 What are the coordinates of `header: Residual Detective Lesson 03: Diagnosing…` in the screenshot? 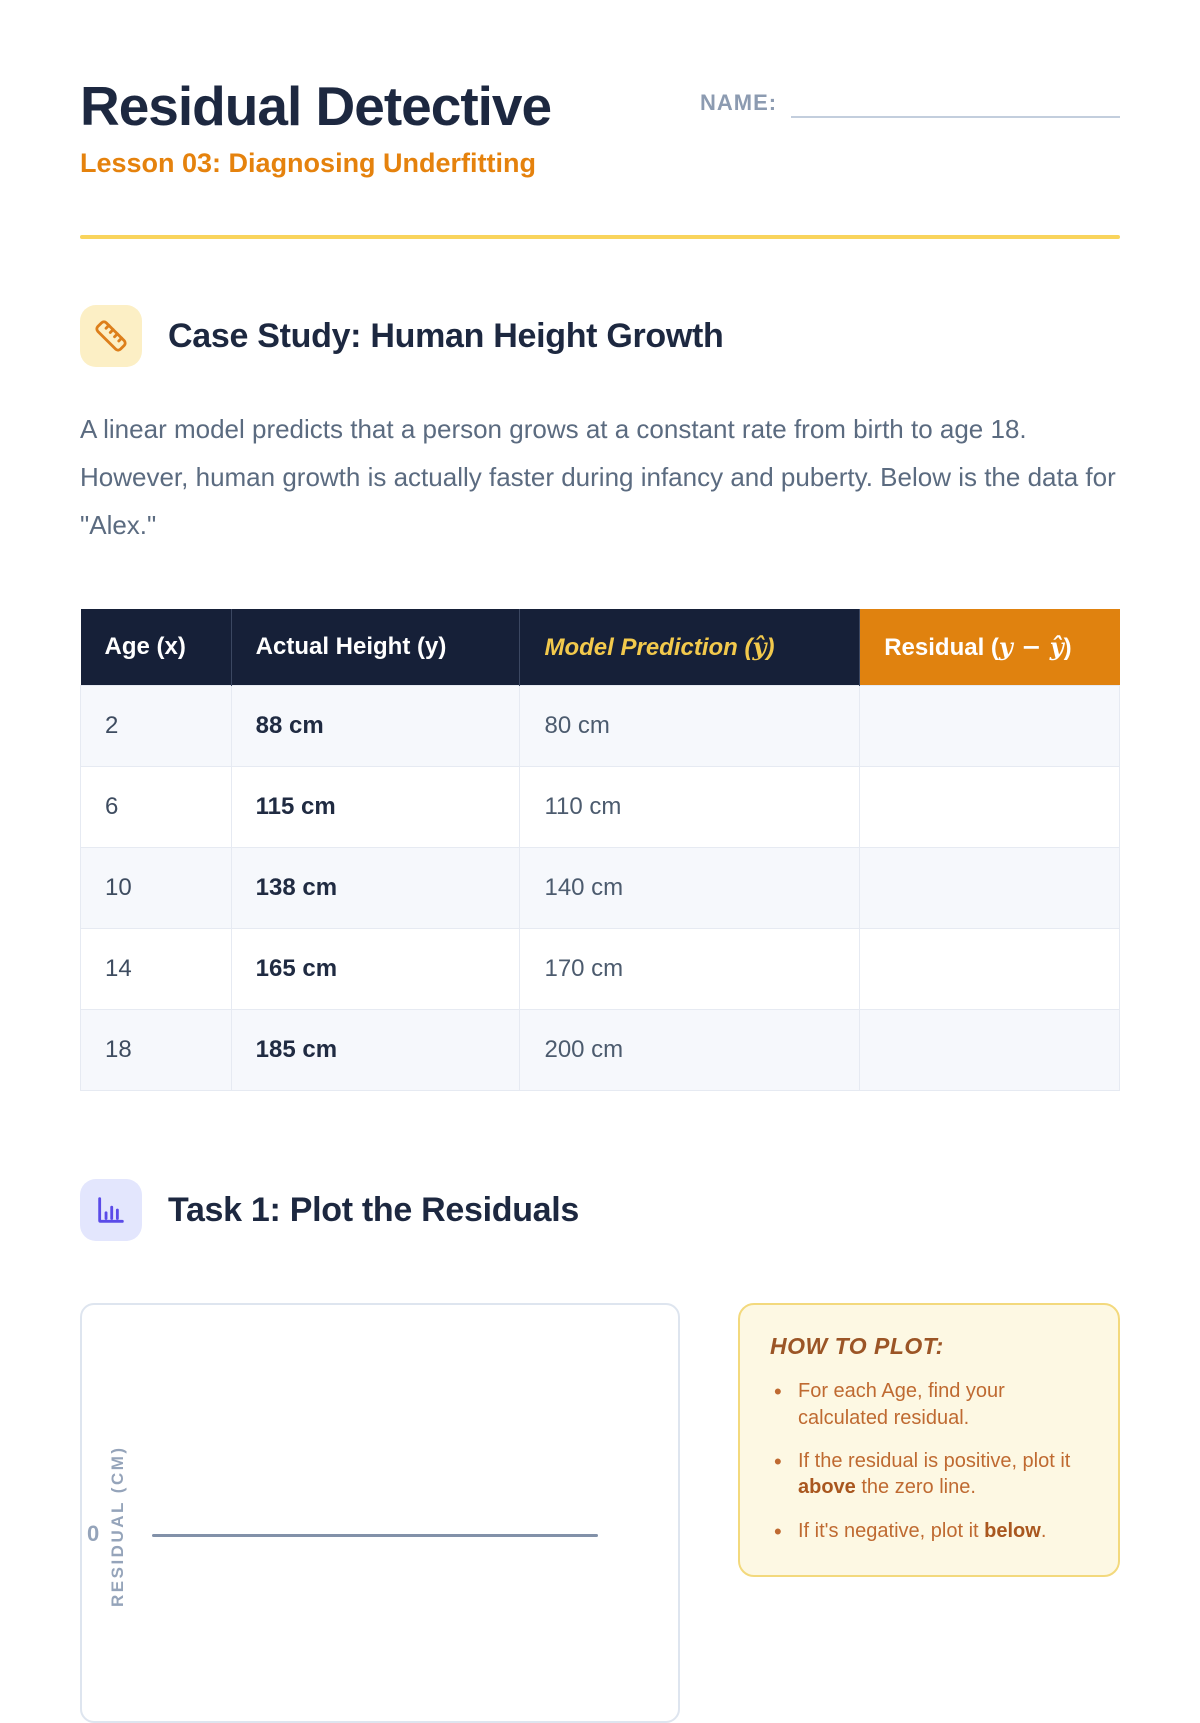 It's located at (600, 127).